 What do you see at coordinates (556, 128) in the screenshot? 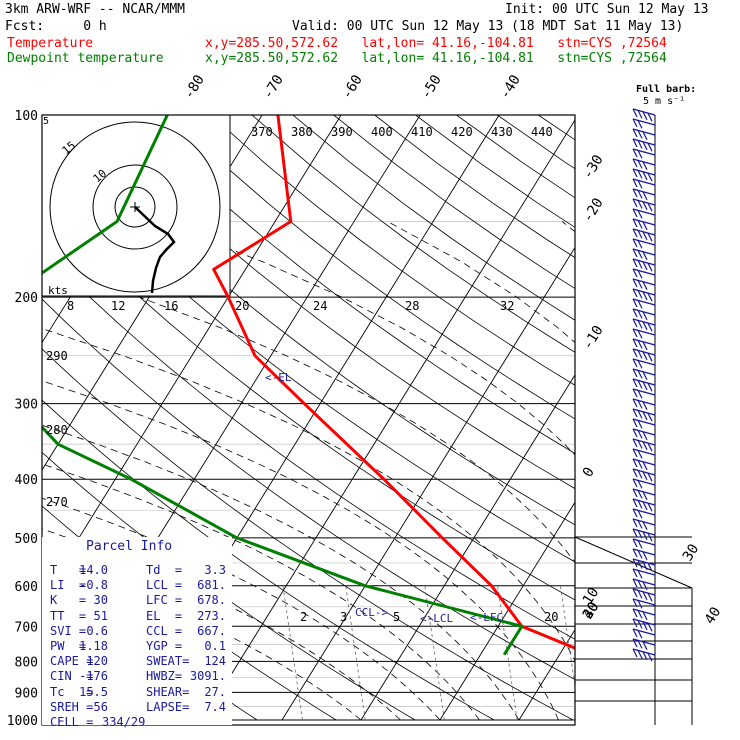
I see `dry-adiabat-line` at bounding box center [556, 128].